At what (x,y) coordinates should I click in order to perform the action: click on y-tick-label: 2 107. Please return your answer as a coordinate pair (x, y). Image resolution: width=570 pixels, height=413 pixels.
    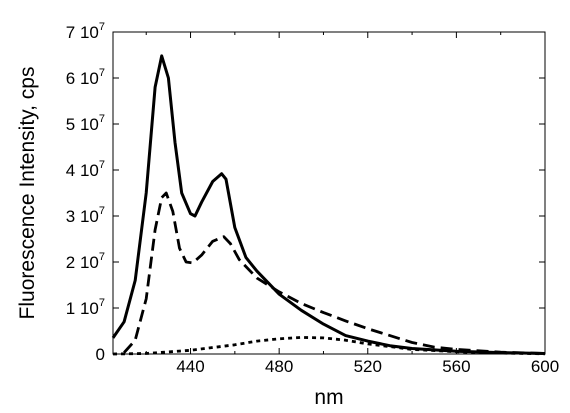
    Looking at the image, I should click on (85, 261).